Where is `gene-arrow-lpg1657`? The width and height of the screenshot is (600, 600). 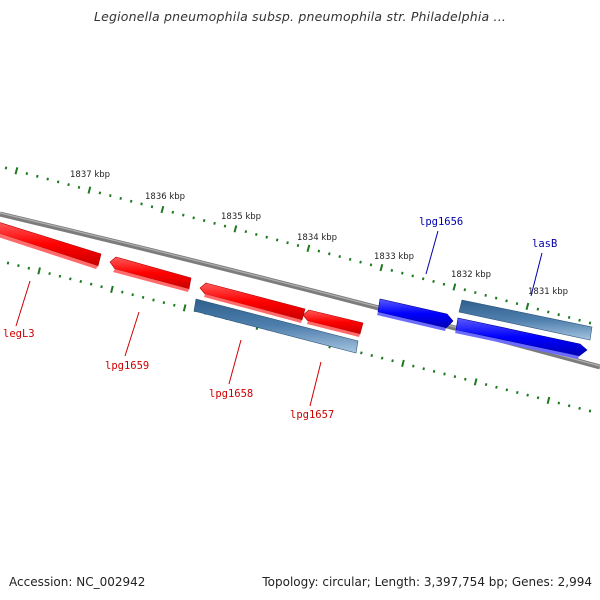 gene-arrow-lpg1657 is located at coordinates (333, 323).